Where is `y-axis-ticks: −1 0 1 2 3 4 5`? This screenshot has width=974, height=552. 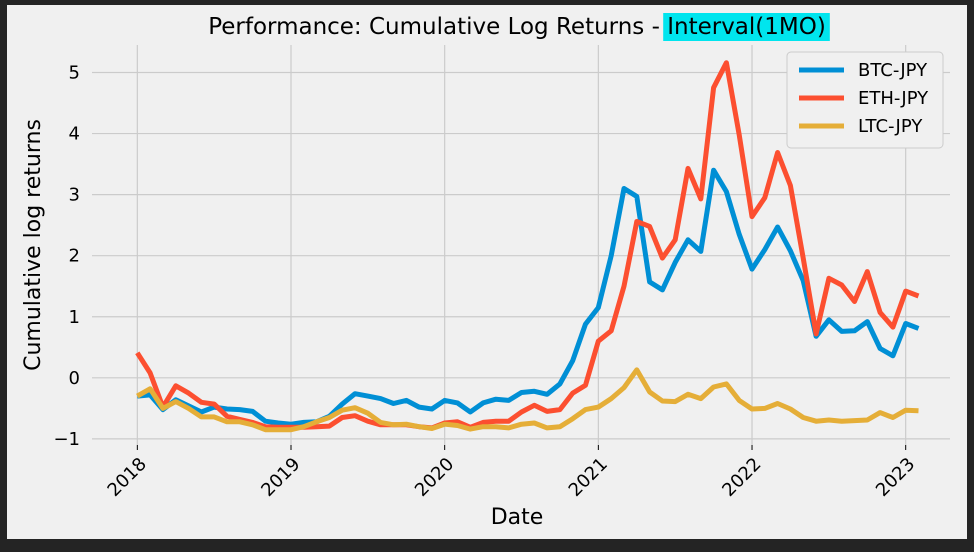
y-axis-ticks: −1 0 1 2 3 4 5 is located at coordinates (66, 255).